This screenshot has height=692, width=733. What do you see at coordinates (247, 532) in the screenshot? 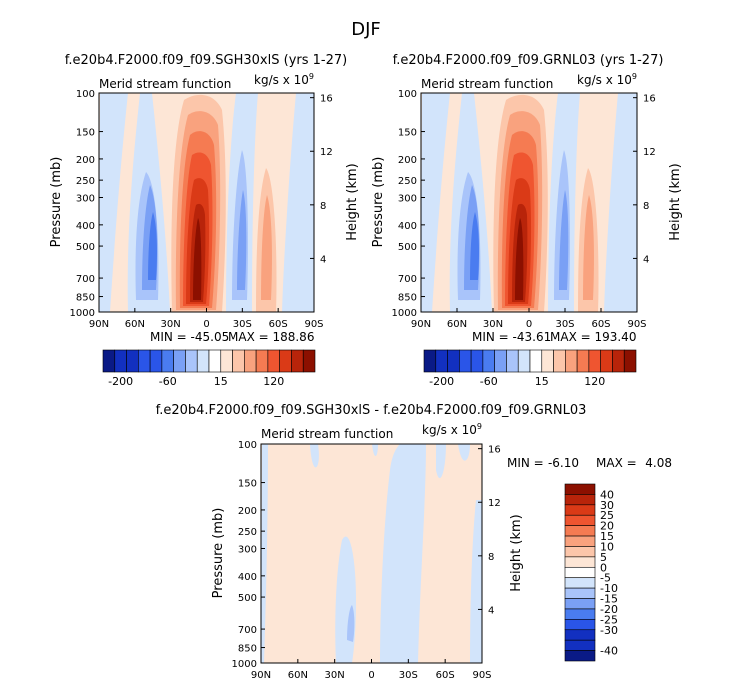
I see `y-tick-label: 250` at bounding box center [247, 532].